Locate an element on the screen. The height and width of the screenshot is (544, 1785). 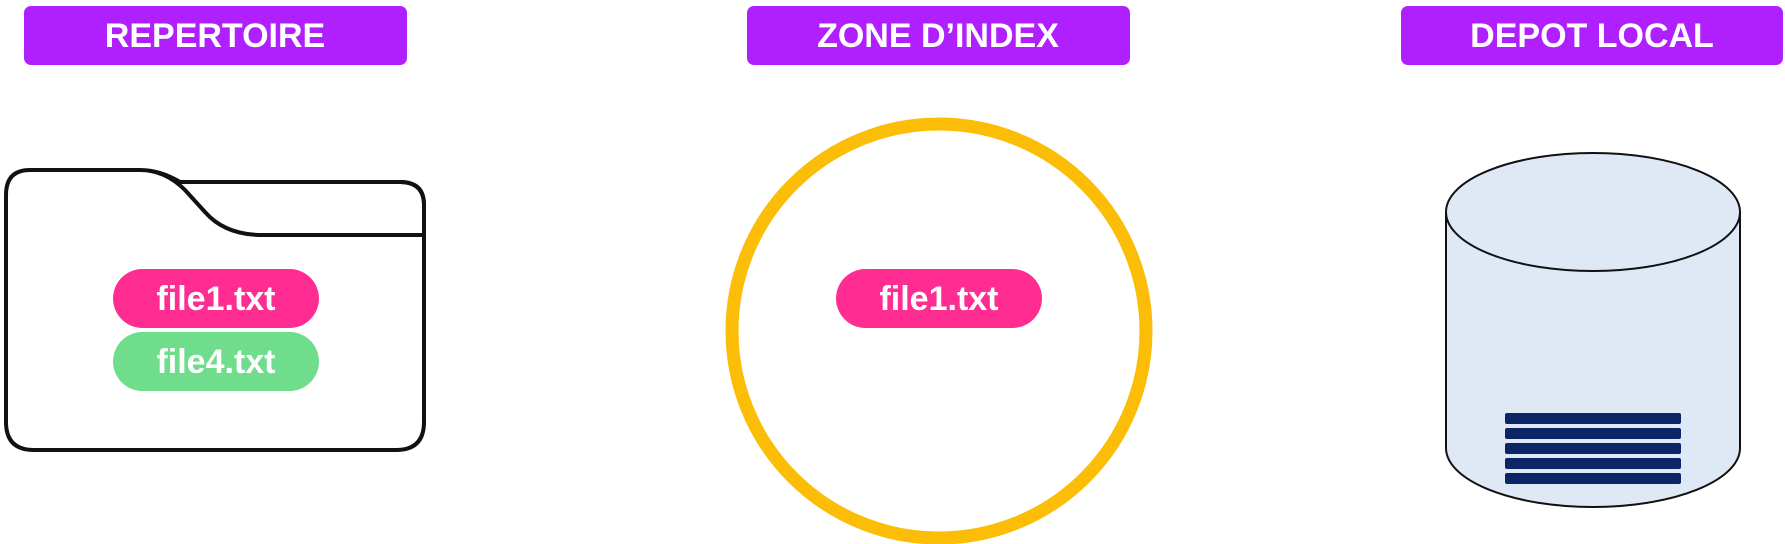
header-title: DEPOT LOCAL is located at coordinates (1592, 36).